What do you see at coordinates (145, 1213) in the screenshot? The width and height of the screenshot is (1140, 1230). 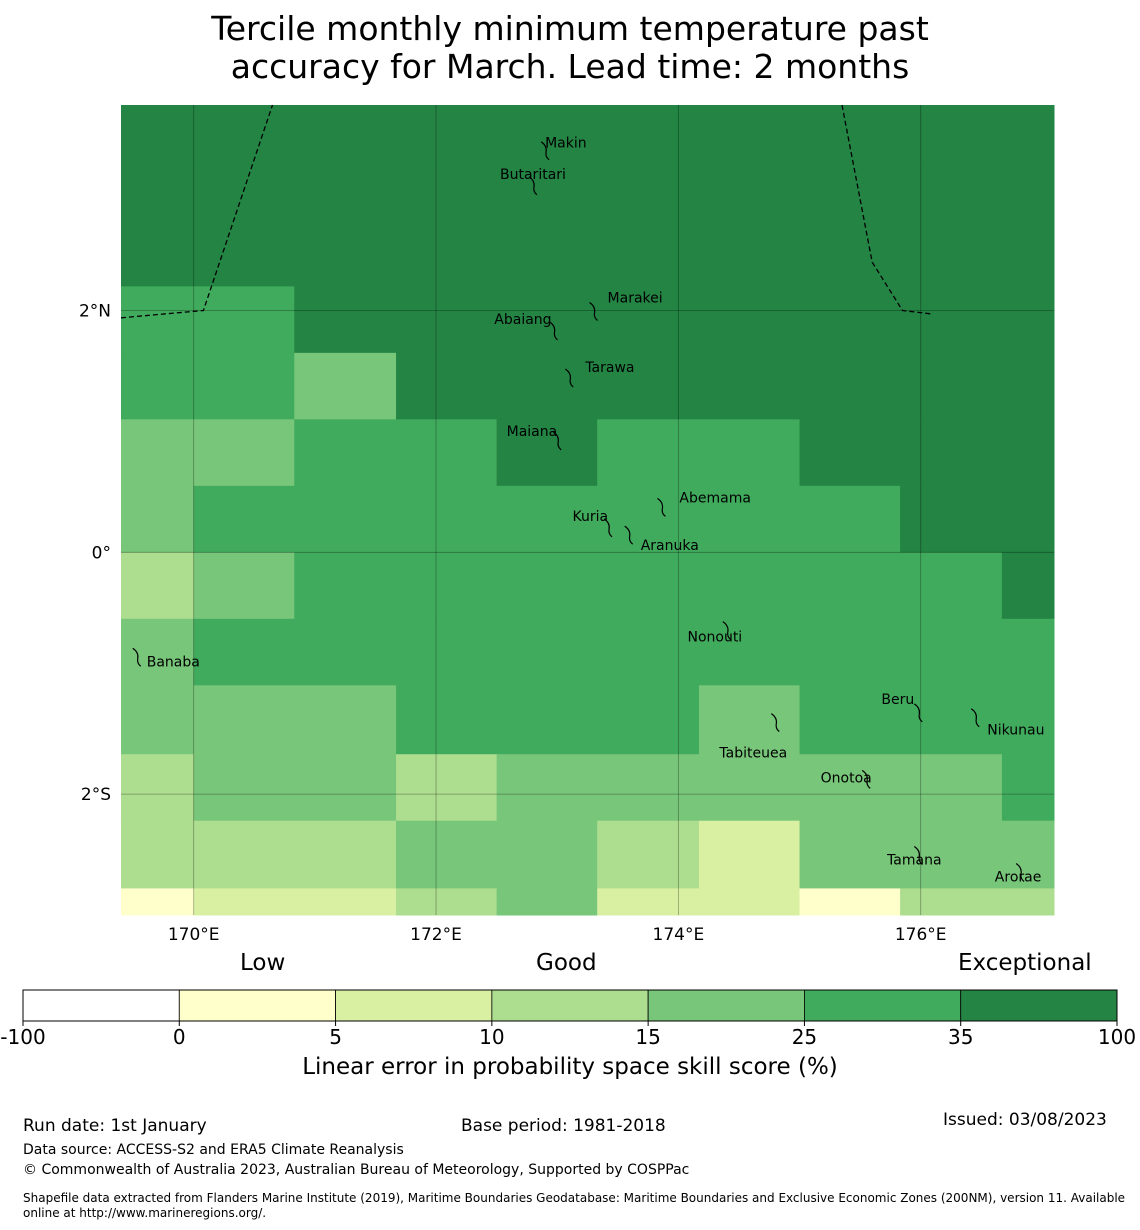 I see `shapefile-line-2: online at http://www.marineregions.org/.` at bounding box center [145, 1213].